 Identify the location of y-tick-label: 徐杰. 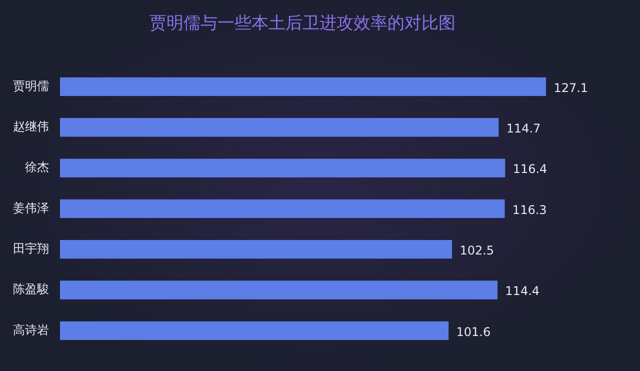
(37, 167).